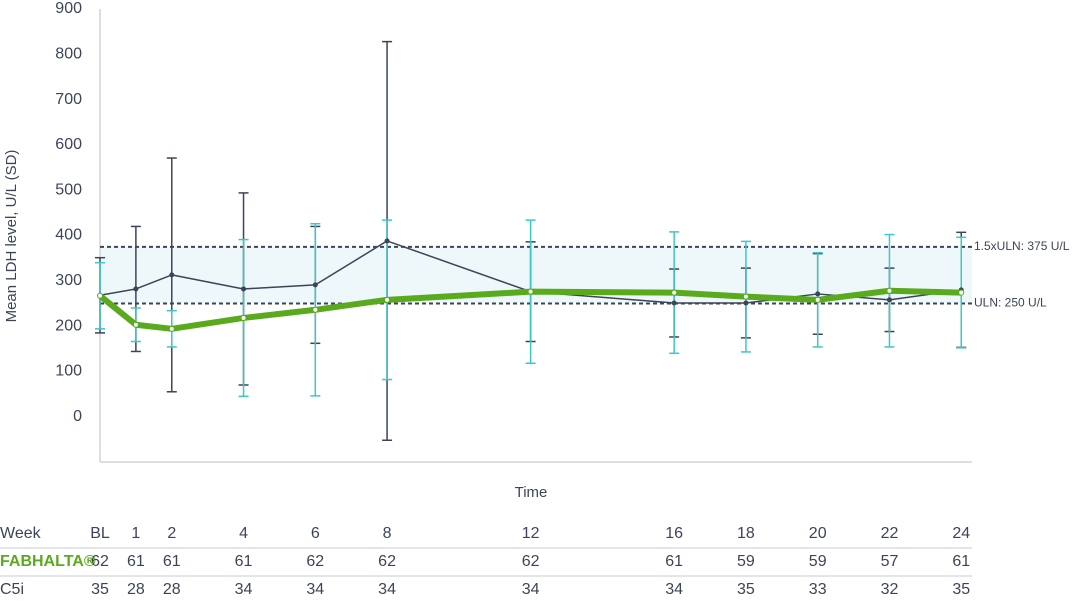 The width and height of the screenshot is (1080, 601). What do you see at coordinates (68, 144) in the screenshot?
I see `y-tick-label: 600` at bounding box center [68, 144].